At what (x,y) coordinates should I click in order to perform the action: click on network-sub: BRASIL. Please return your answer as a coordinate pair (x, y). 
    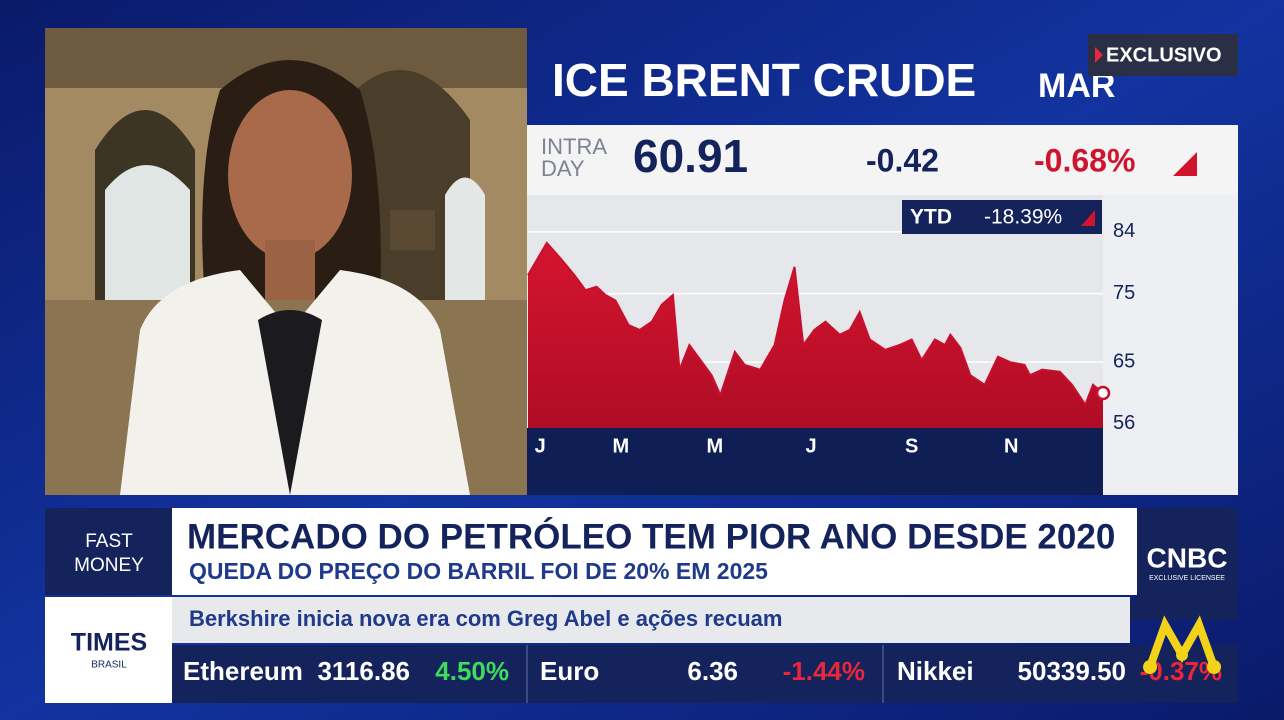
    Looking at the image, I should click on (109, 665).